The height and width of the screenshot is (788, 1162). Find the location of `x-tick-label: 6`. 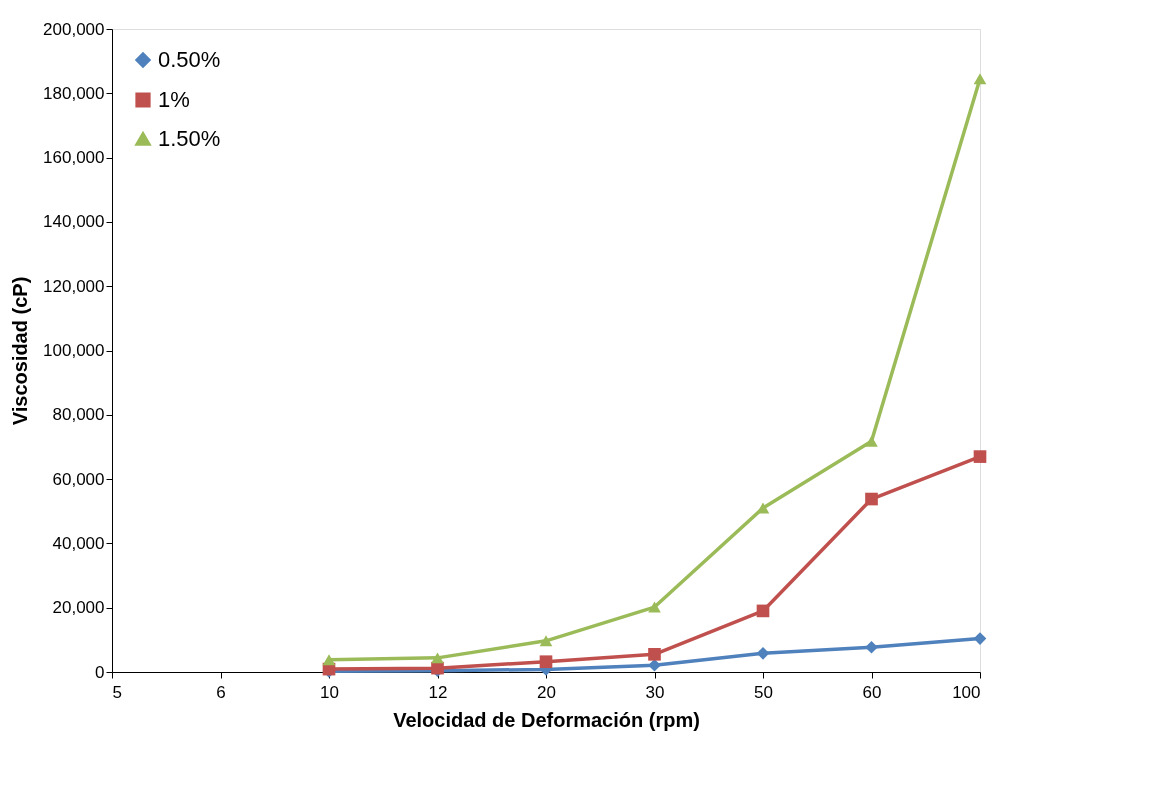

x-tick-label: 6 is located at coordinates (221, 692).